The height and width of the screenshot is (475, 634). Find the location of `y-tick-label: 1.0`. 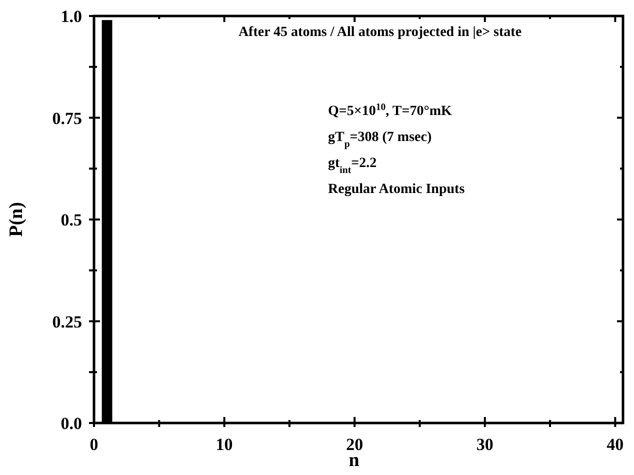

y-tick-label: 1.0 is located at coordinates (71, 16).